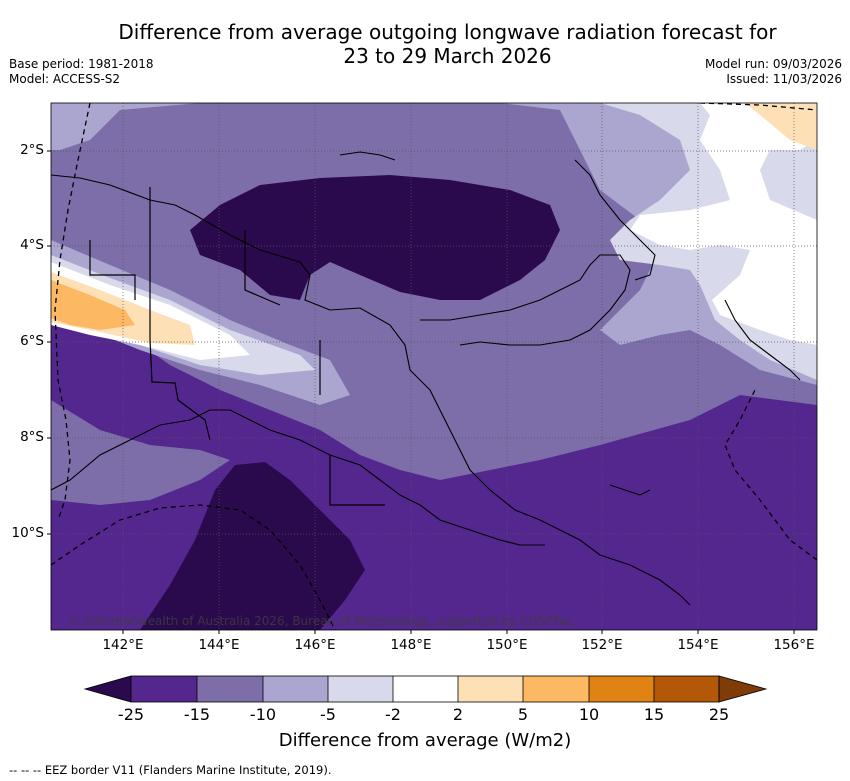 The height and width of the screenshot is (781, 850). I want to click on colorbar-tick-label: 25, so click(719, 714).